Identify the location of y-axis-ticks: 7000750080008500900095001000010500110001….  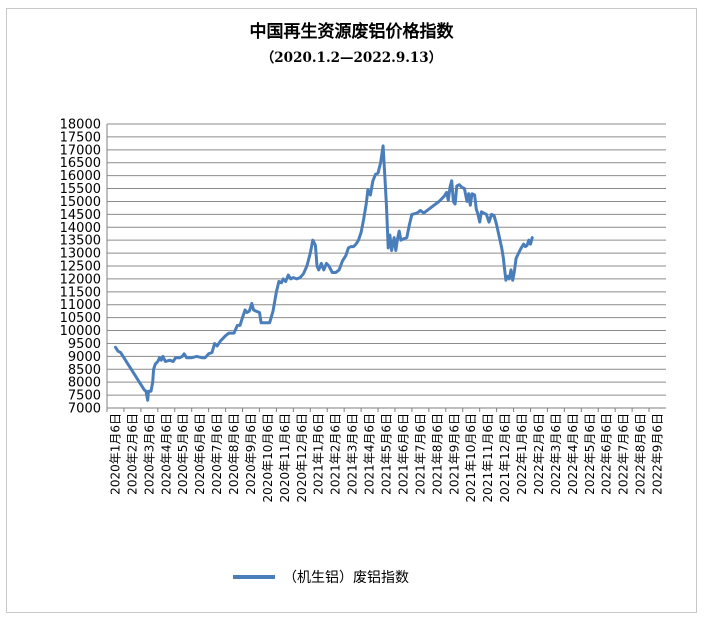
(80, 267).